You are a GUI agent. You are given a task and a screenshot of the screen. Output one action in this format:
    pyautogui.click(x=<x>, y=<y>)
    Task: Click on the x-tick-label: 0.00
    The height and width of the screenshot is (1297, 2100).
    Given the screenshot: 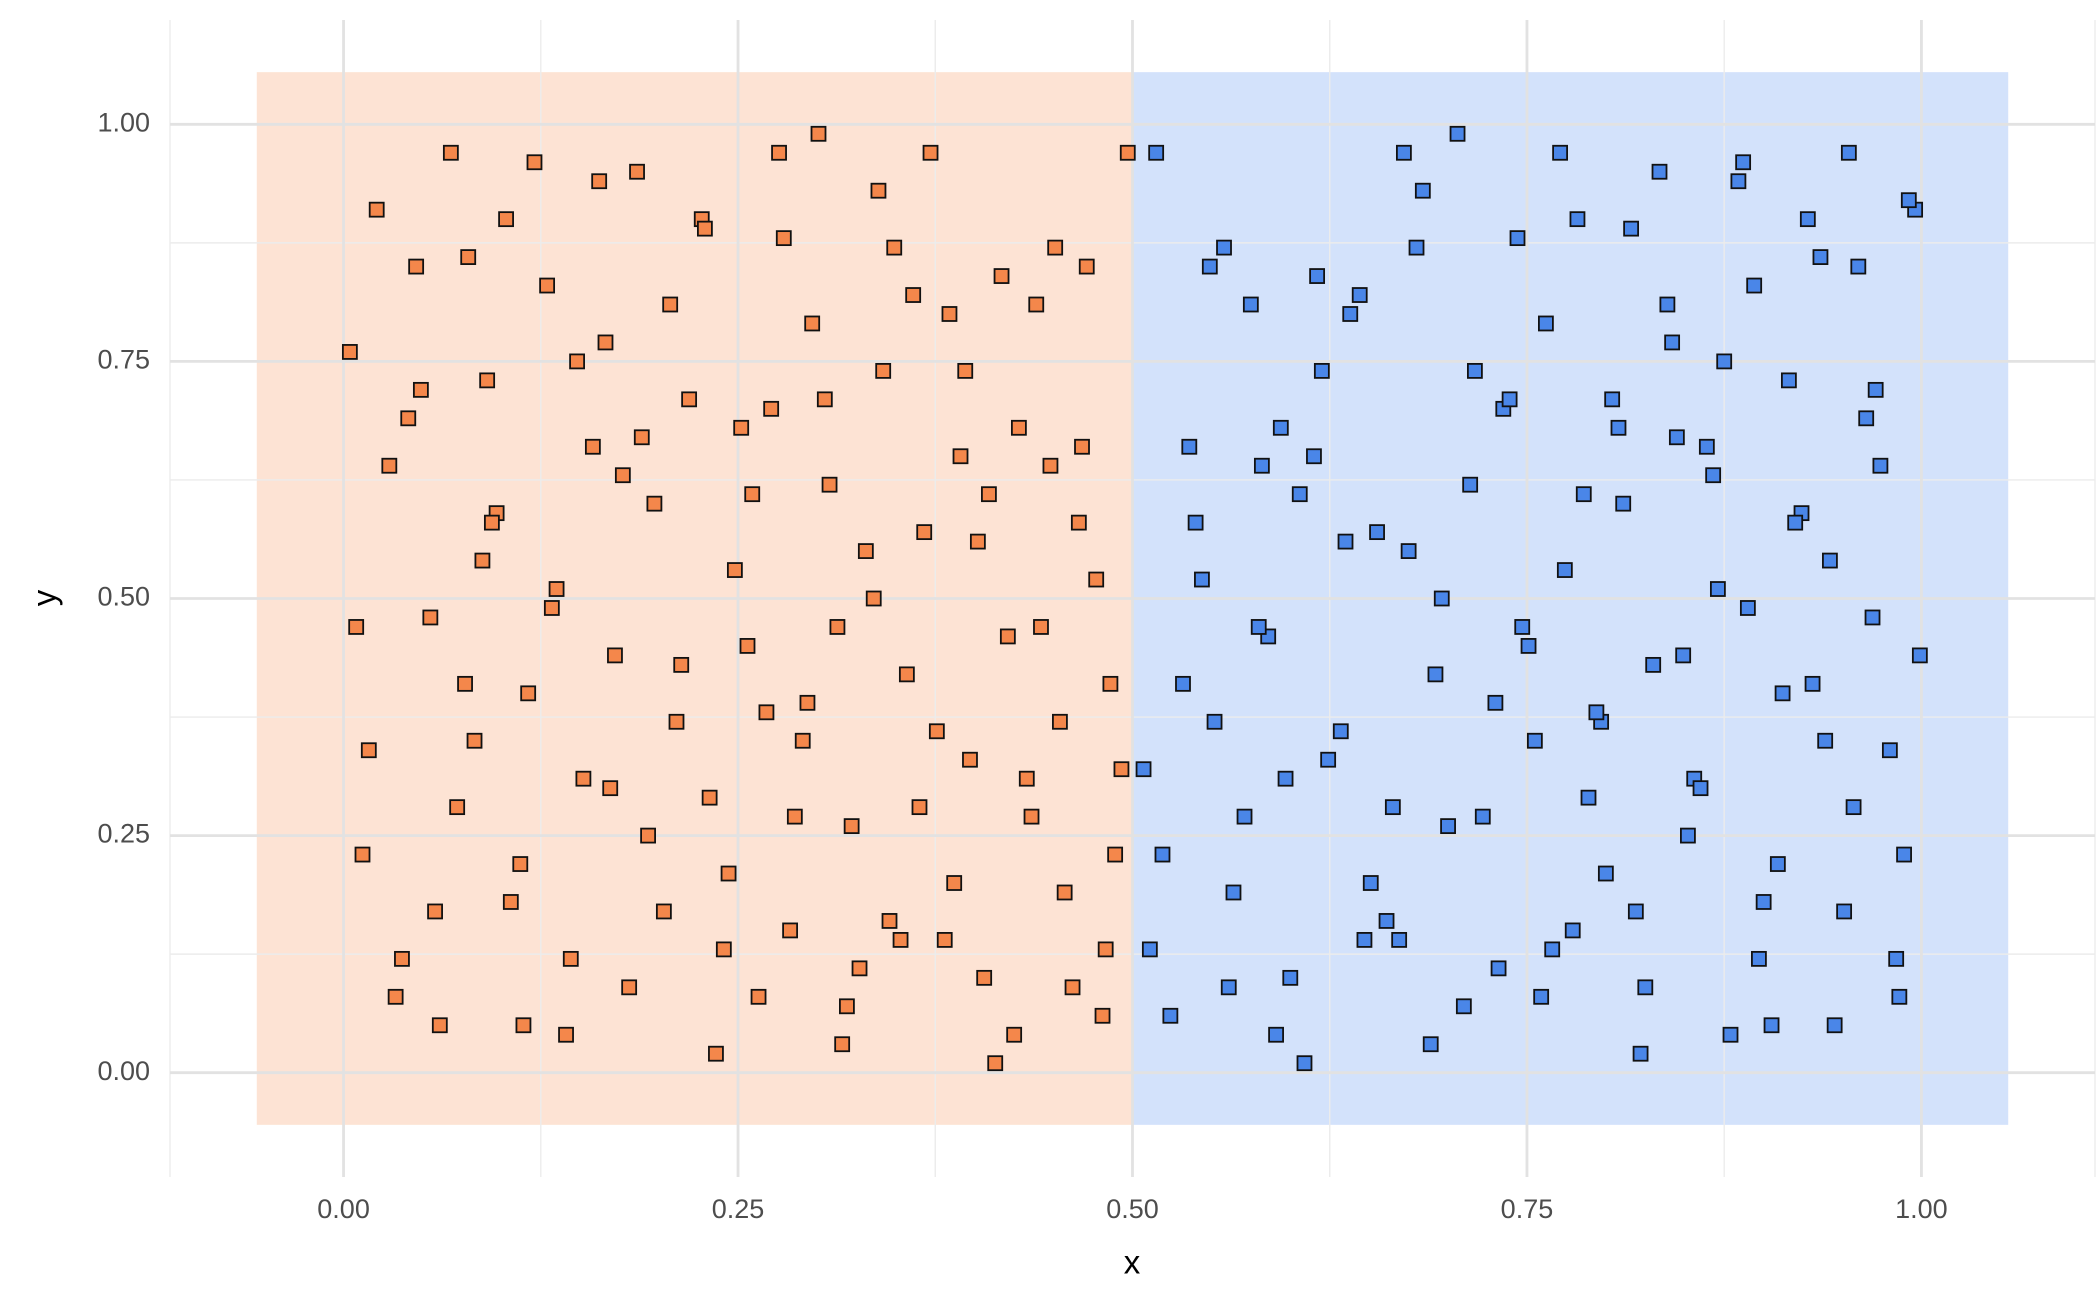 What is the action you would take?
    pyautogui.click(x=343, y=1209)
    